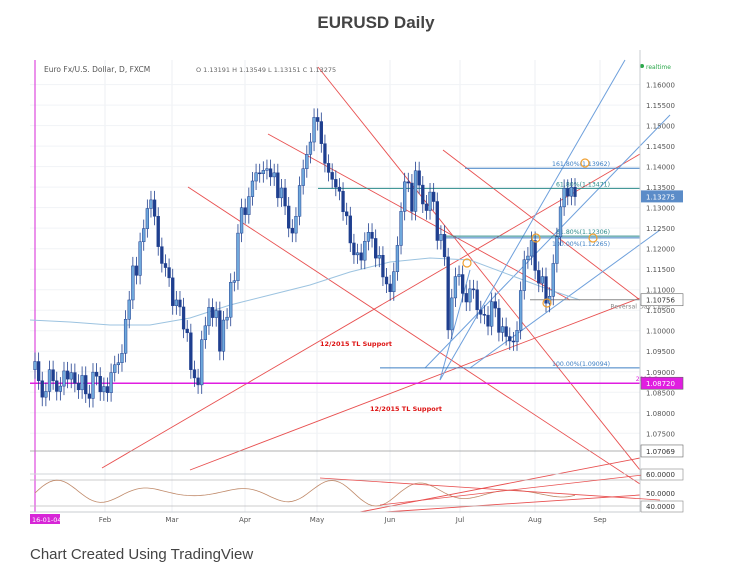 The image size is (752, 577). What do you see at coordinates (660, 414) in the screenshot?
I see `y-tick-label: 1.08000` at bounding box center [660, 414].